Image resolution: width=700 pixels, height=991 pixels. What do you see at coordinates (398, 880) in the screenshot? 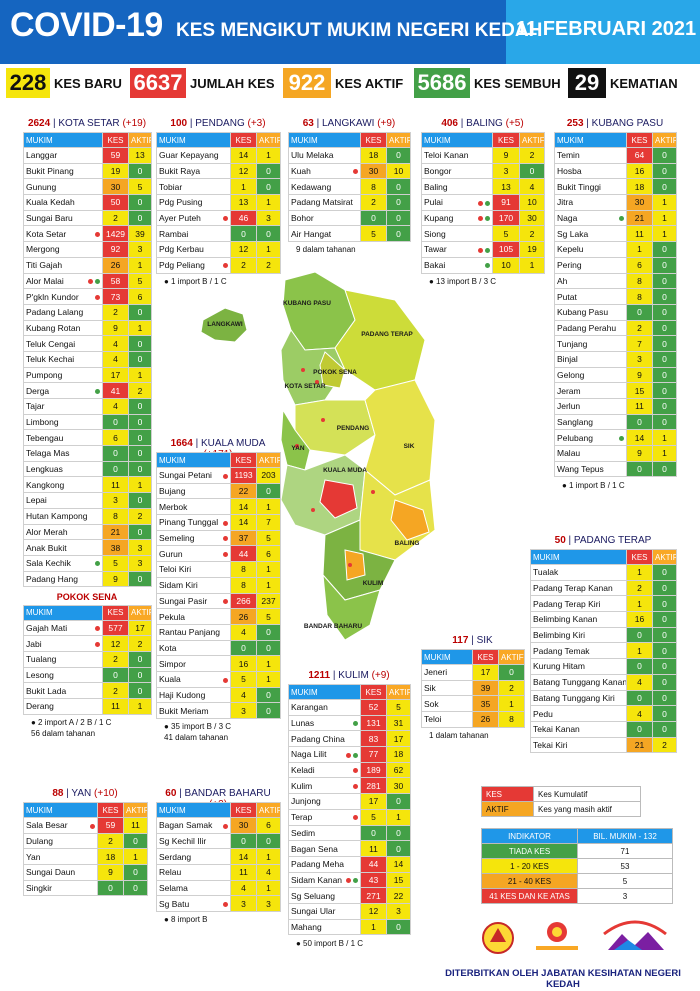
I see `aktif-value: 15` at bounding box center [398, 880].